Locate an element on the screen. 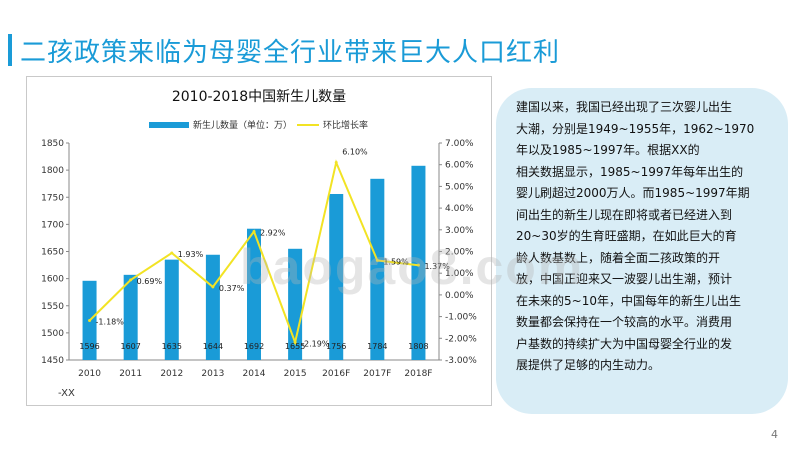  y-tick-label: 1450 is located at coordinates (52, 361).